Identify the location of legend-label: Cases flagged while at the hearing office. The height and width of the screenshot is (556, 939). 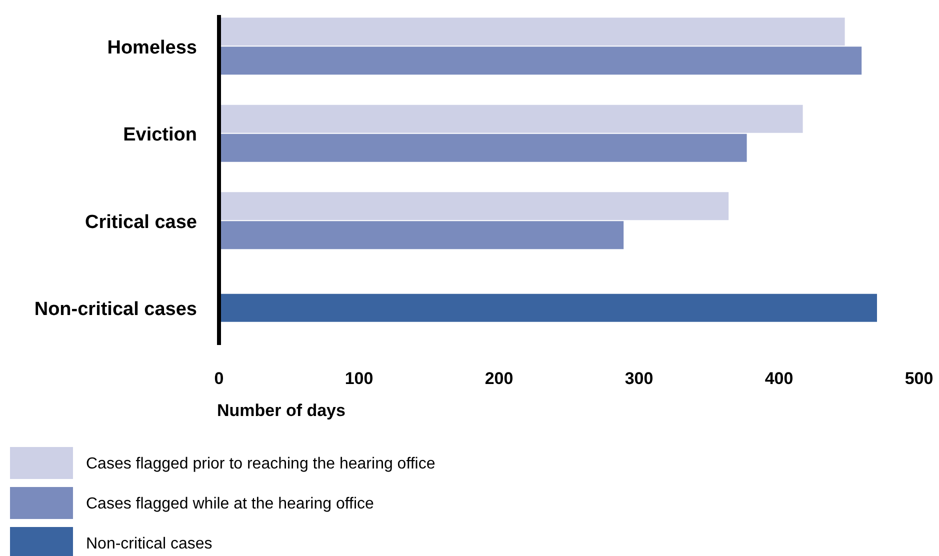
(230, 504).